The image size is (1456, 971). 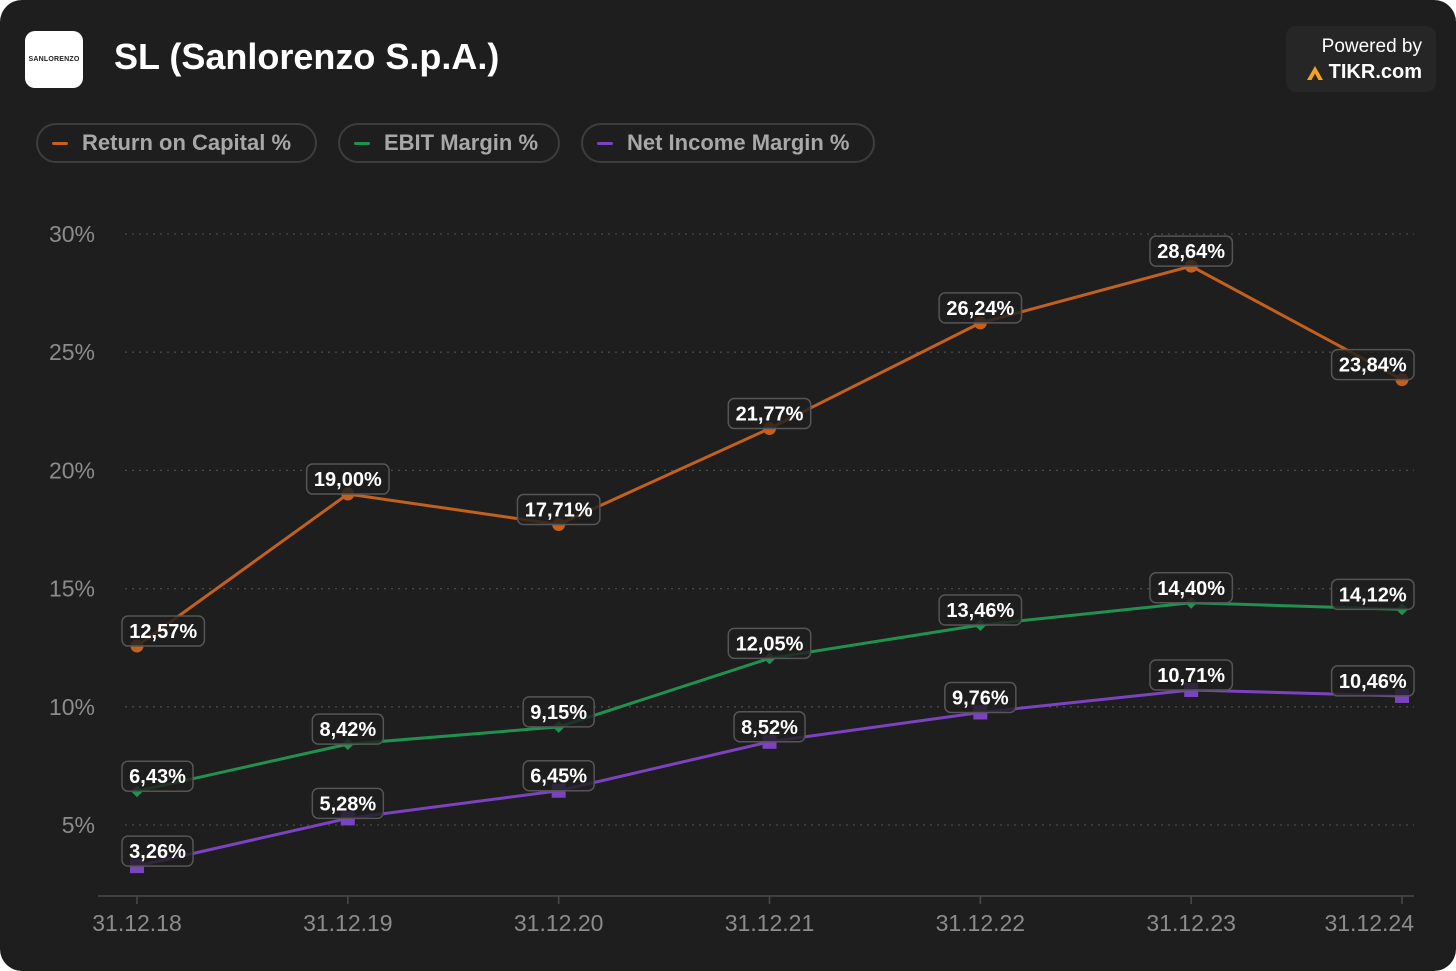 I want to click on data-label-ebit: 14,40%, so click(x=1191, y=589).